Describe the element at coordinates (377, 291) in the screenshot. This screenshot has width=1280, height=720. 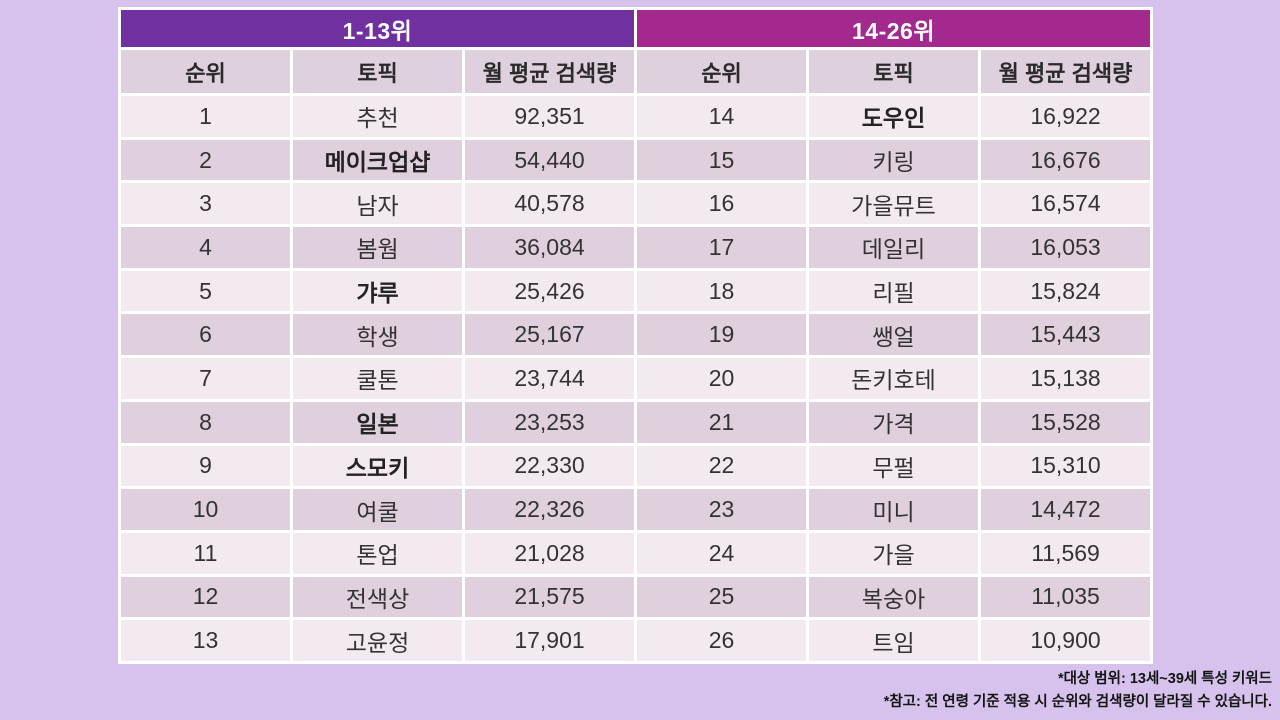
I see `topic-cell: 갸루` at that location.